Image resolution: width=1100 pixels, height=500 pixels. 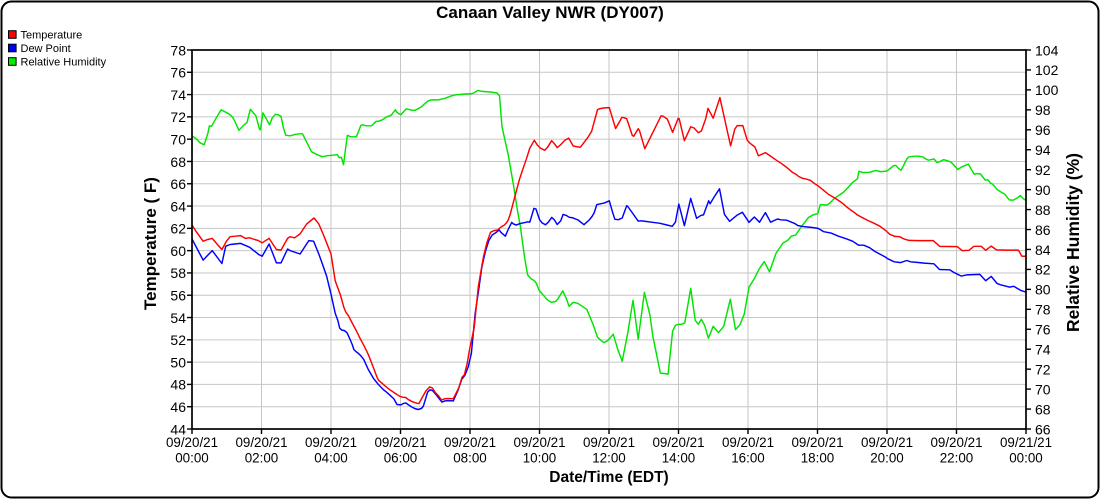 What do you see at coordinates (608, 477) in the screenshot?
I see `svg-text: Date/Time (EDT)` at bounding box center [608, 477].